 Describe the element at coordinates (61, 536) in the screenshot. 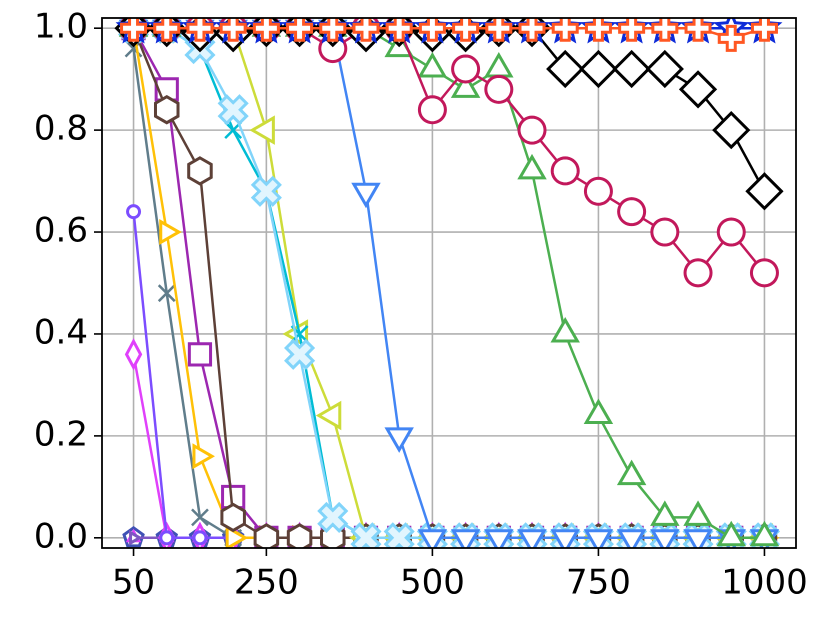

I see `y-tick-label: 0.0` at that location.